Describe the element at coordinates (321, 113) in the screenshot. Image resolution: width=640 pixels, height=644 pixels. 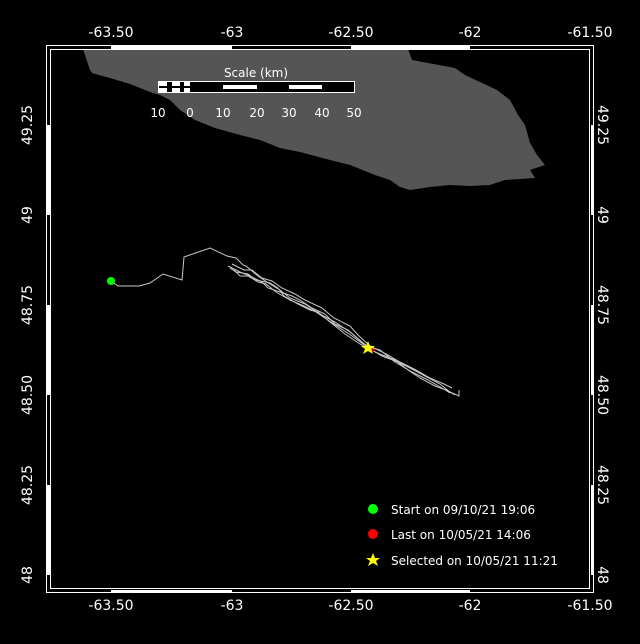
I see `scale-label: 40` at that location.